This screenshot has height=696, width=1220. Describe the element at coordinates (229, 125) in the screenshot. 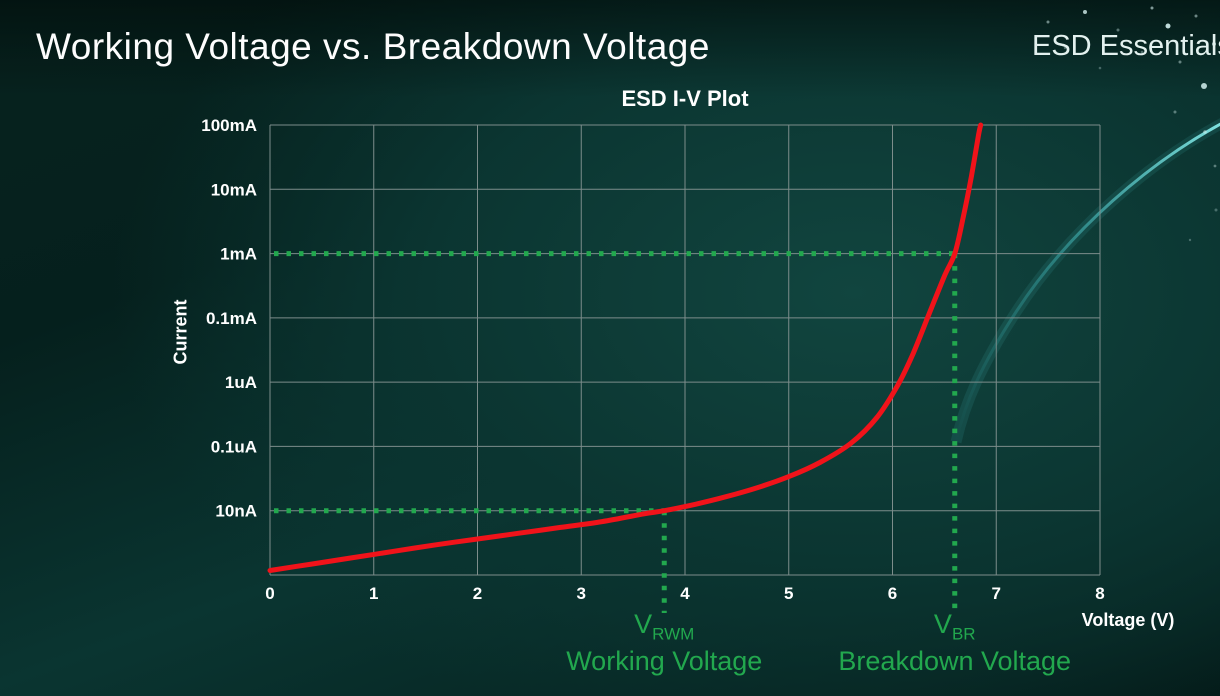

I see `y-tick-label: 100mA` at that location.